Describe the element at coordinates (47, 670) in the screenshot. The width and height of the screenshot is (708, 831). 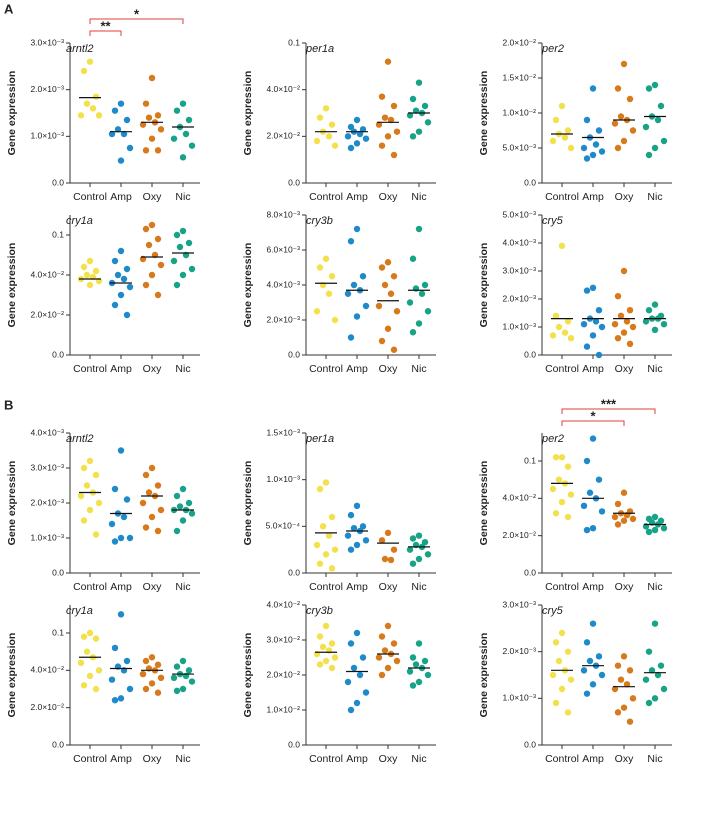
I see `y-tick-label: 4.0×10⁻²` at that location.